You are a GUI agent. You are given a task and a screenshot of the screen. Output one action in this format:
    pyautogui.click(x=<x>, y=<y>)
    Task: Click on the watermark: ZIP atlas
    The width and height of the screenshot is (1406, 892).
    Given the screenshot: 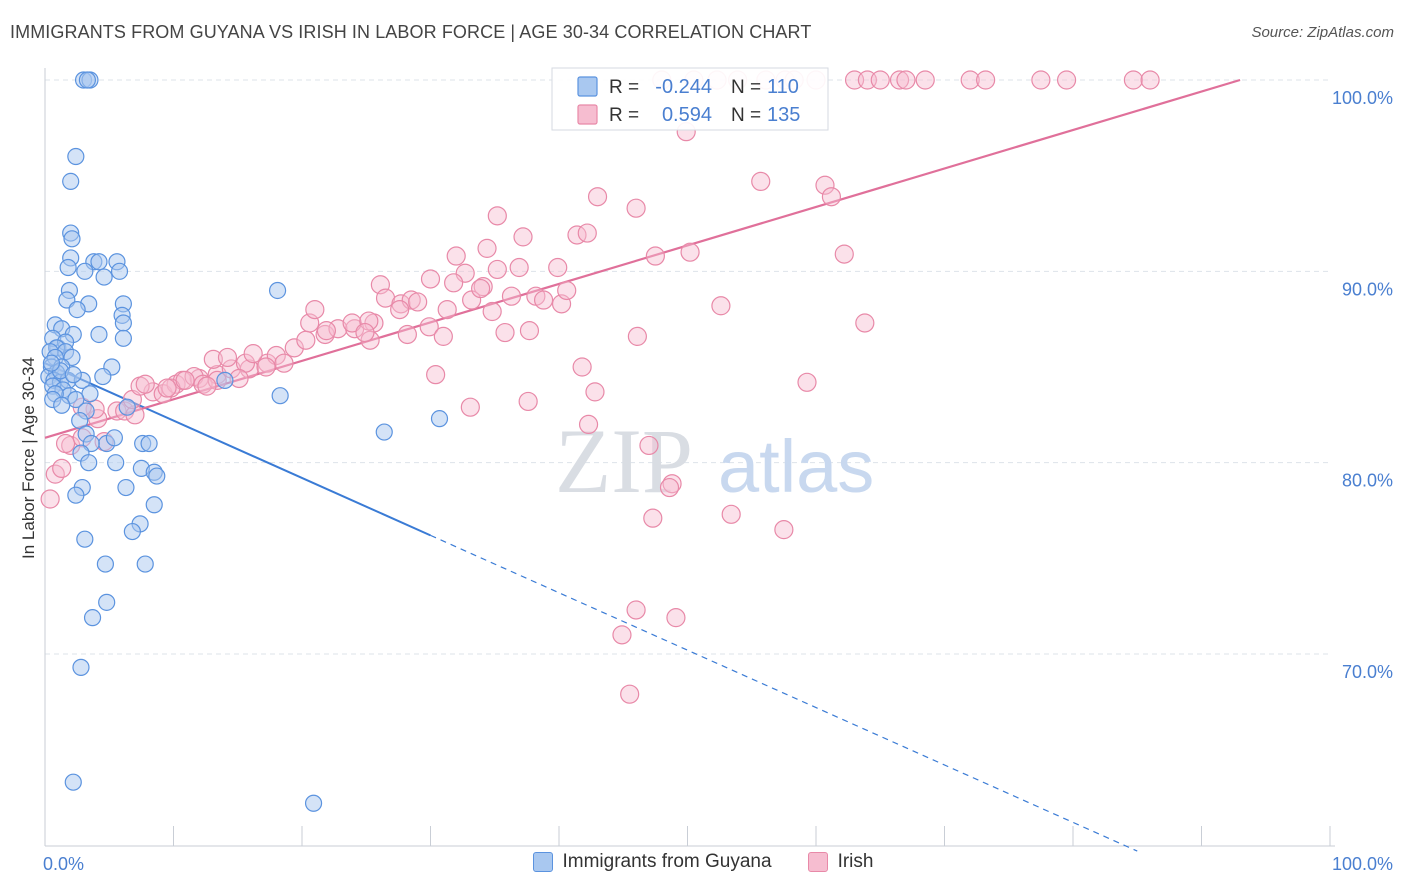 What is the action you would take?
    pyautogui.click(x=714, y=461)
    